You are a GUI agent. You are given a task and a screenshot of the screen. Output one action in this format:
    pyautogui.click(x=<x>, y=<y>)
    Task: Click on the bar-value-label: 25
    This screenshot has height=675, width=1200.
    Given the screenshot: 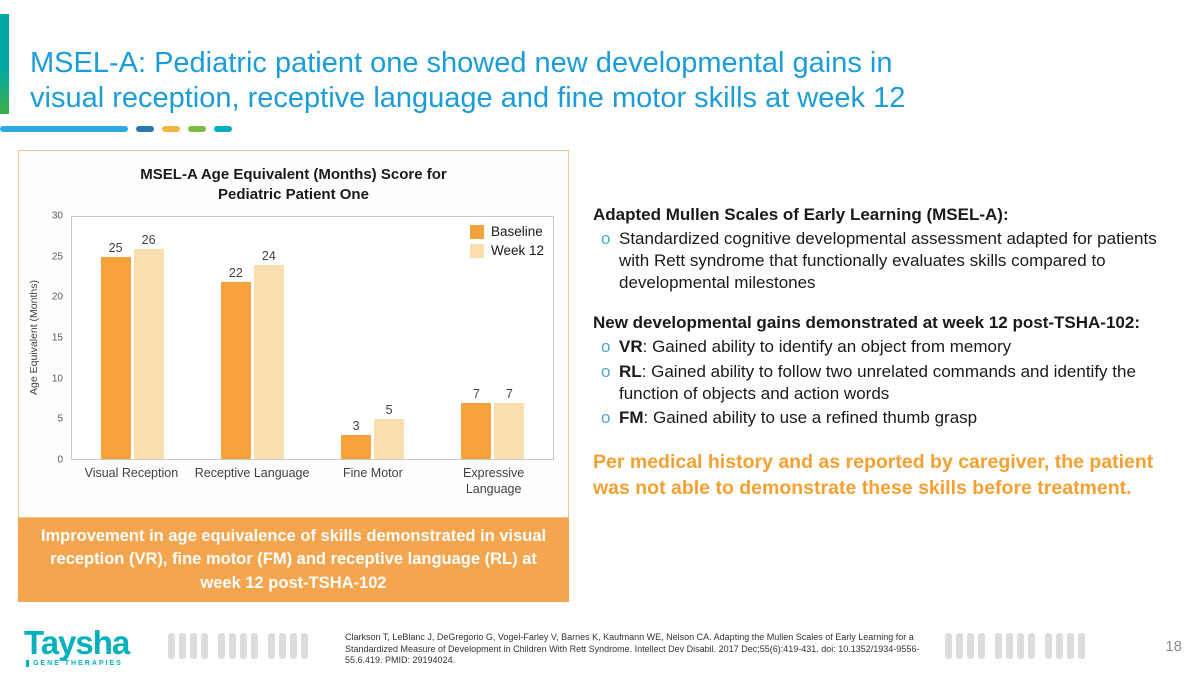 What is the action you would take?
    pyautogui.click(x=115, y=248)
    